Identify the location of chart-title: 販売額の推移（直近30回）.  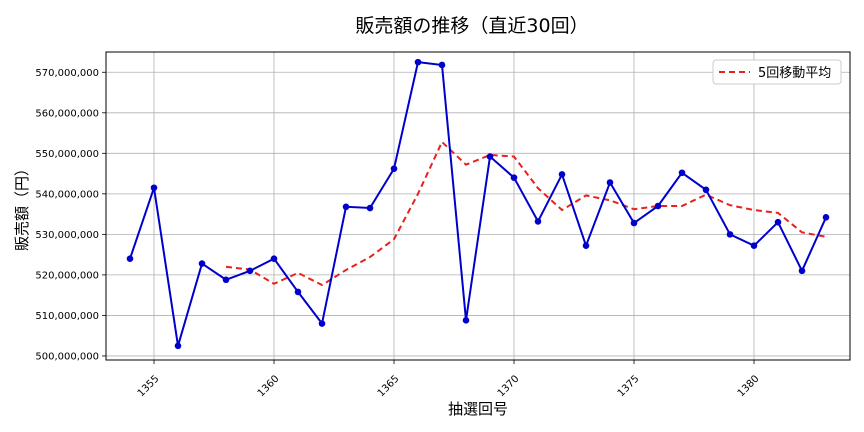
(471, 26).